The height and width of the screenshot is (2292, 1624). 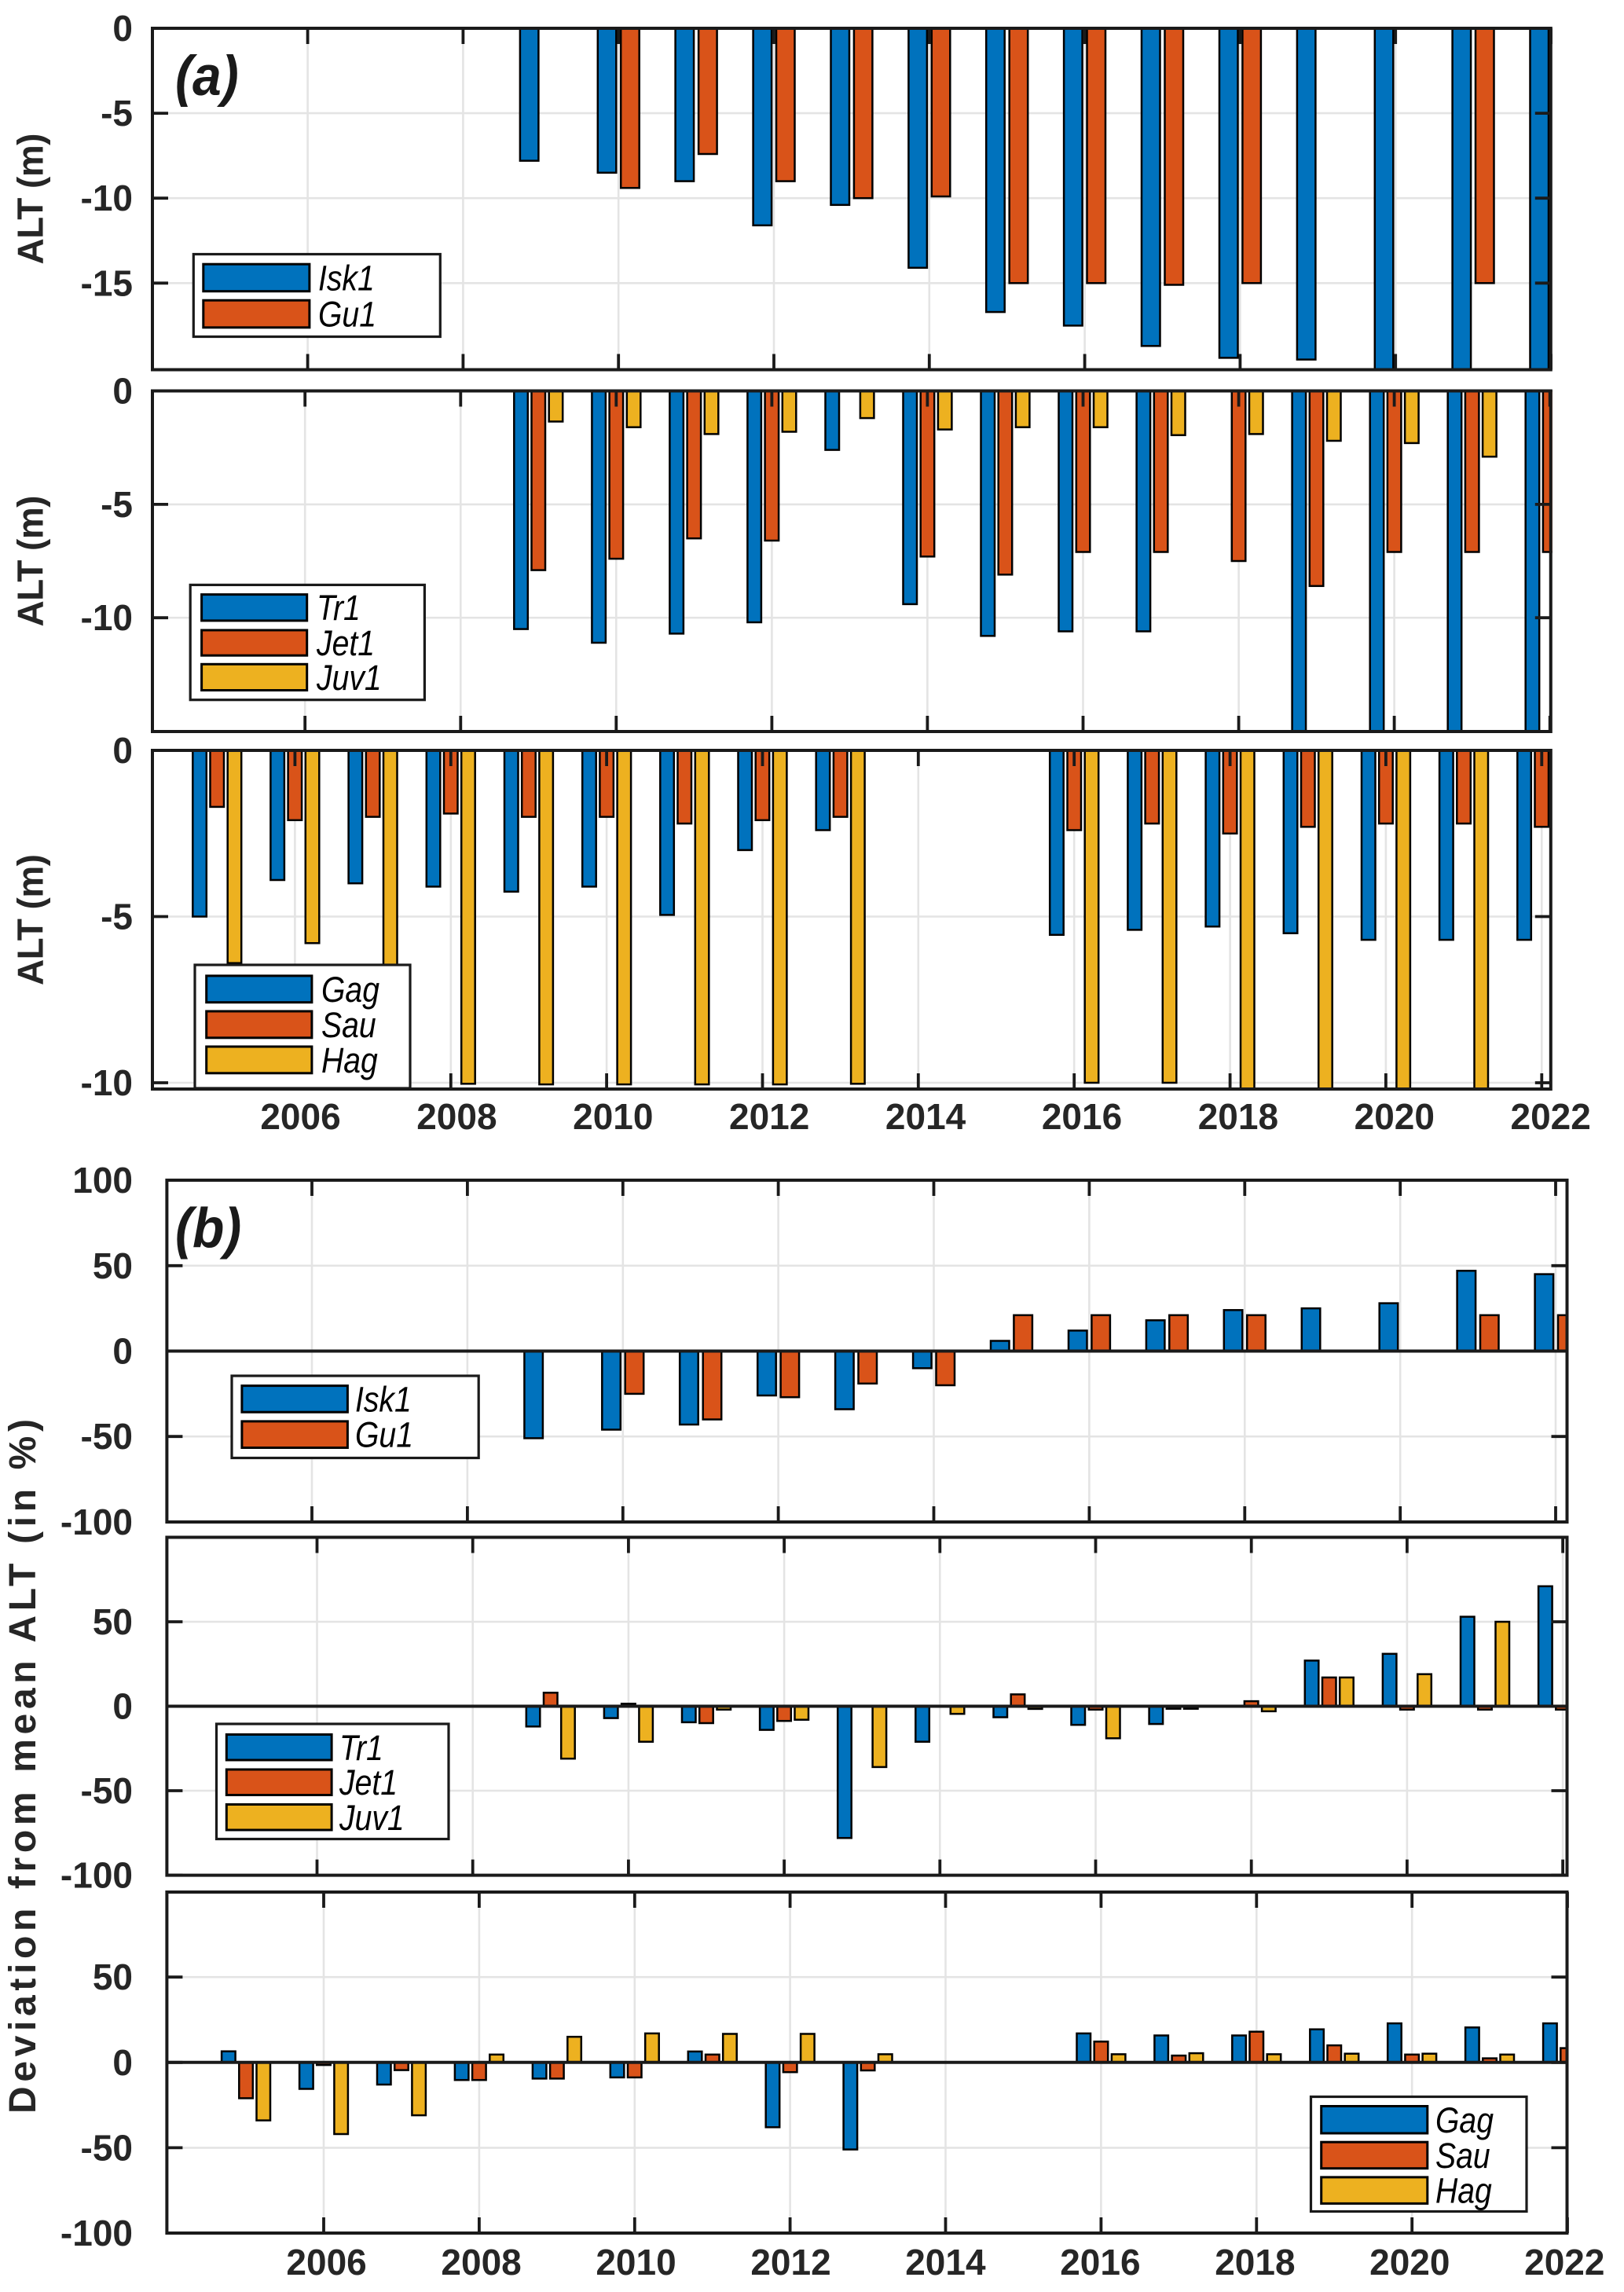 What do you see at coordinates (23, 1766) in the screenshot?
I see `svg-text: Deviation from mean ALT (in %)` at bounding box center [23, 1766].